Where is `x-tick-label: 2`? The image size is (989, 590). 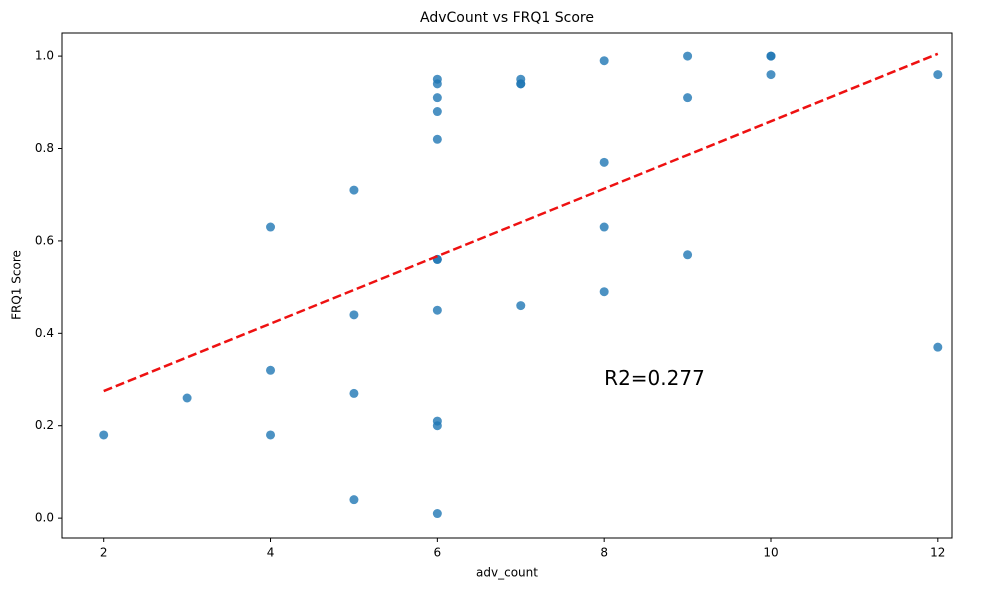 x-tick-label: 2 is located at coordinates (104, 553).